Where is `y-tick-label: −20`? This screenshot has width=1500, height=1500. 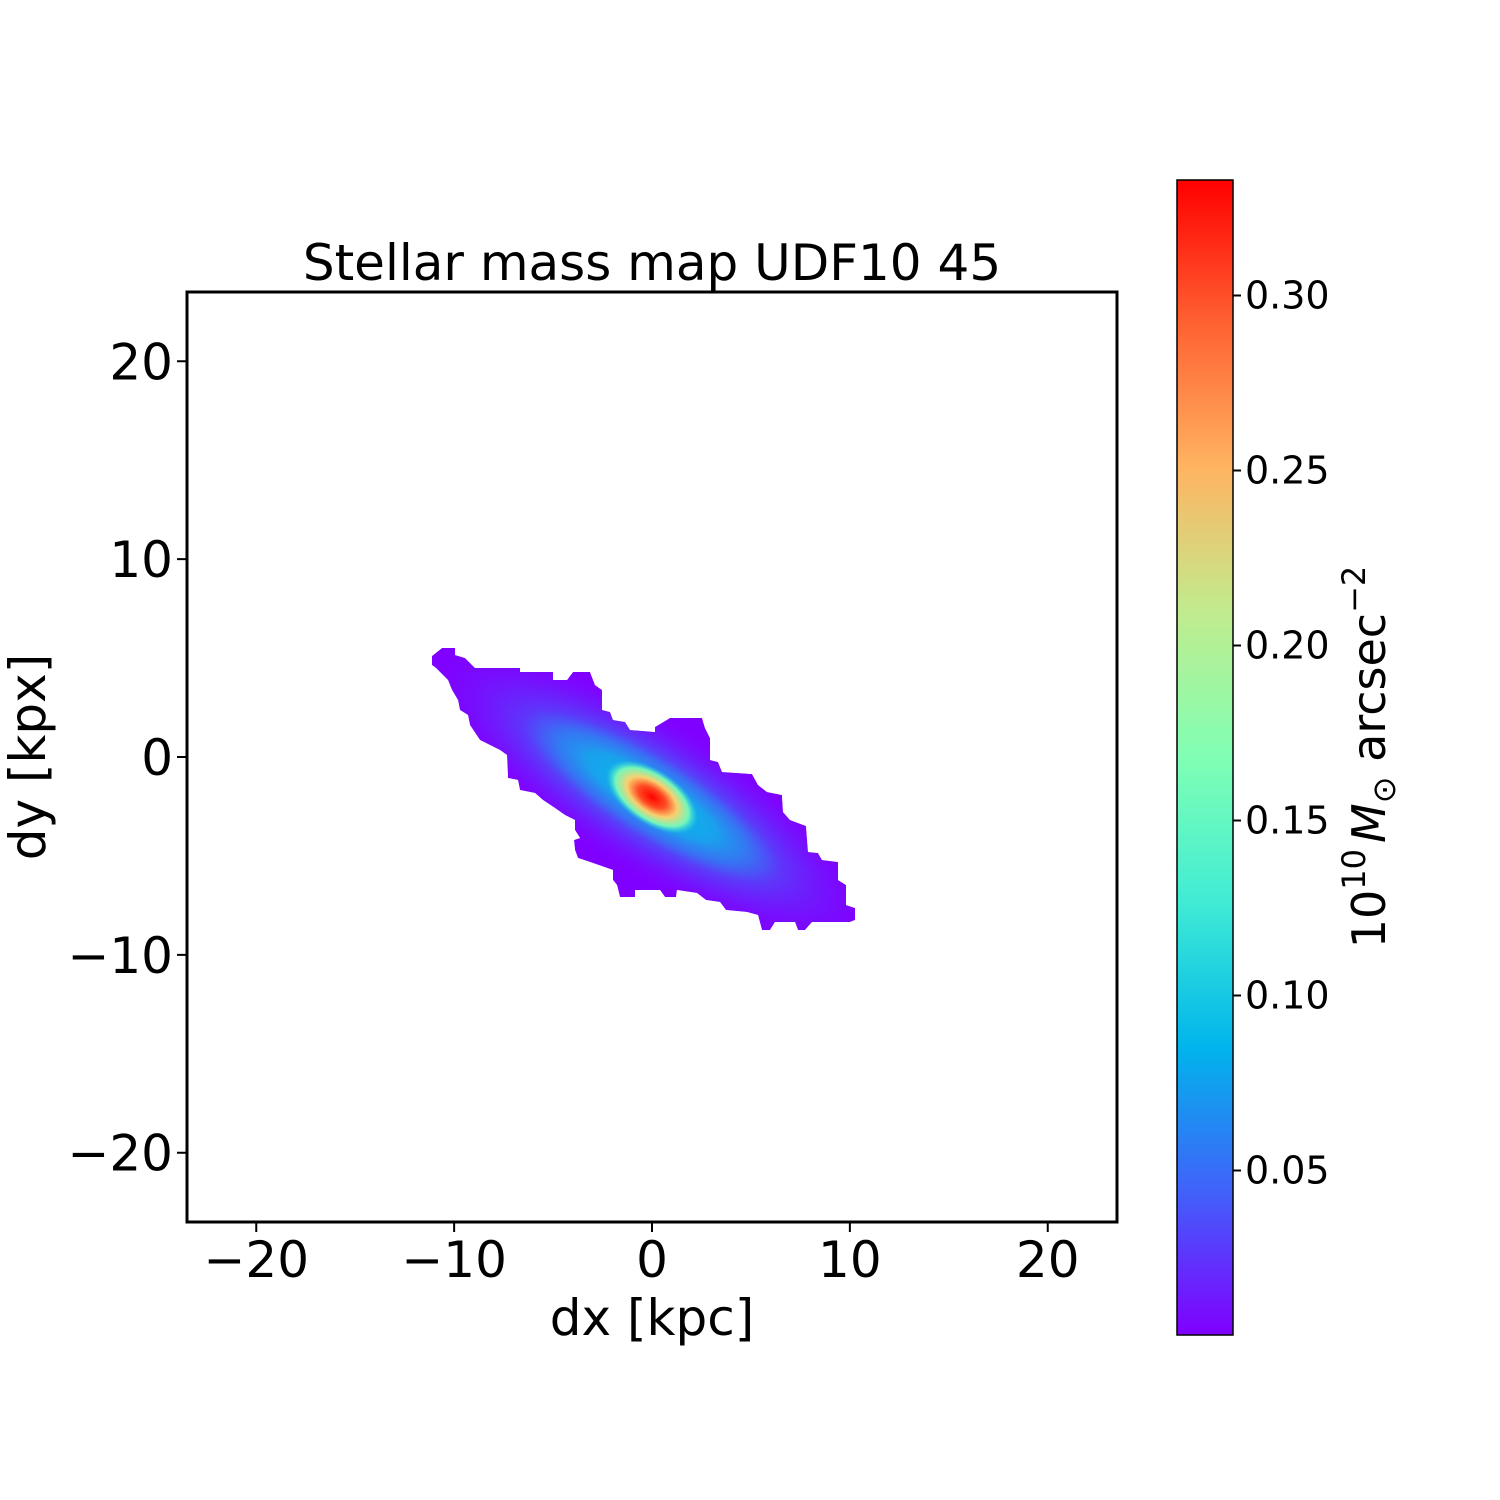 y-tick-label: −20 is located at coordinates (120, 1154).